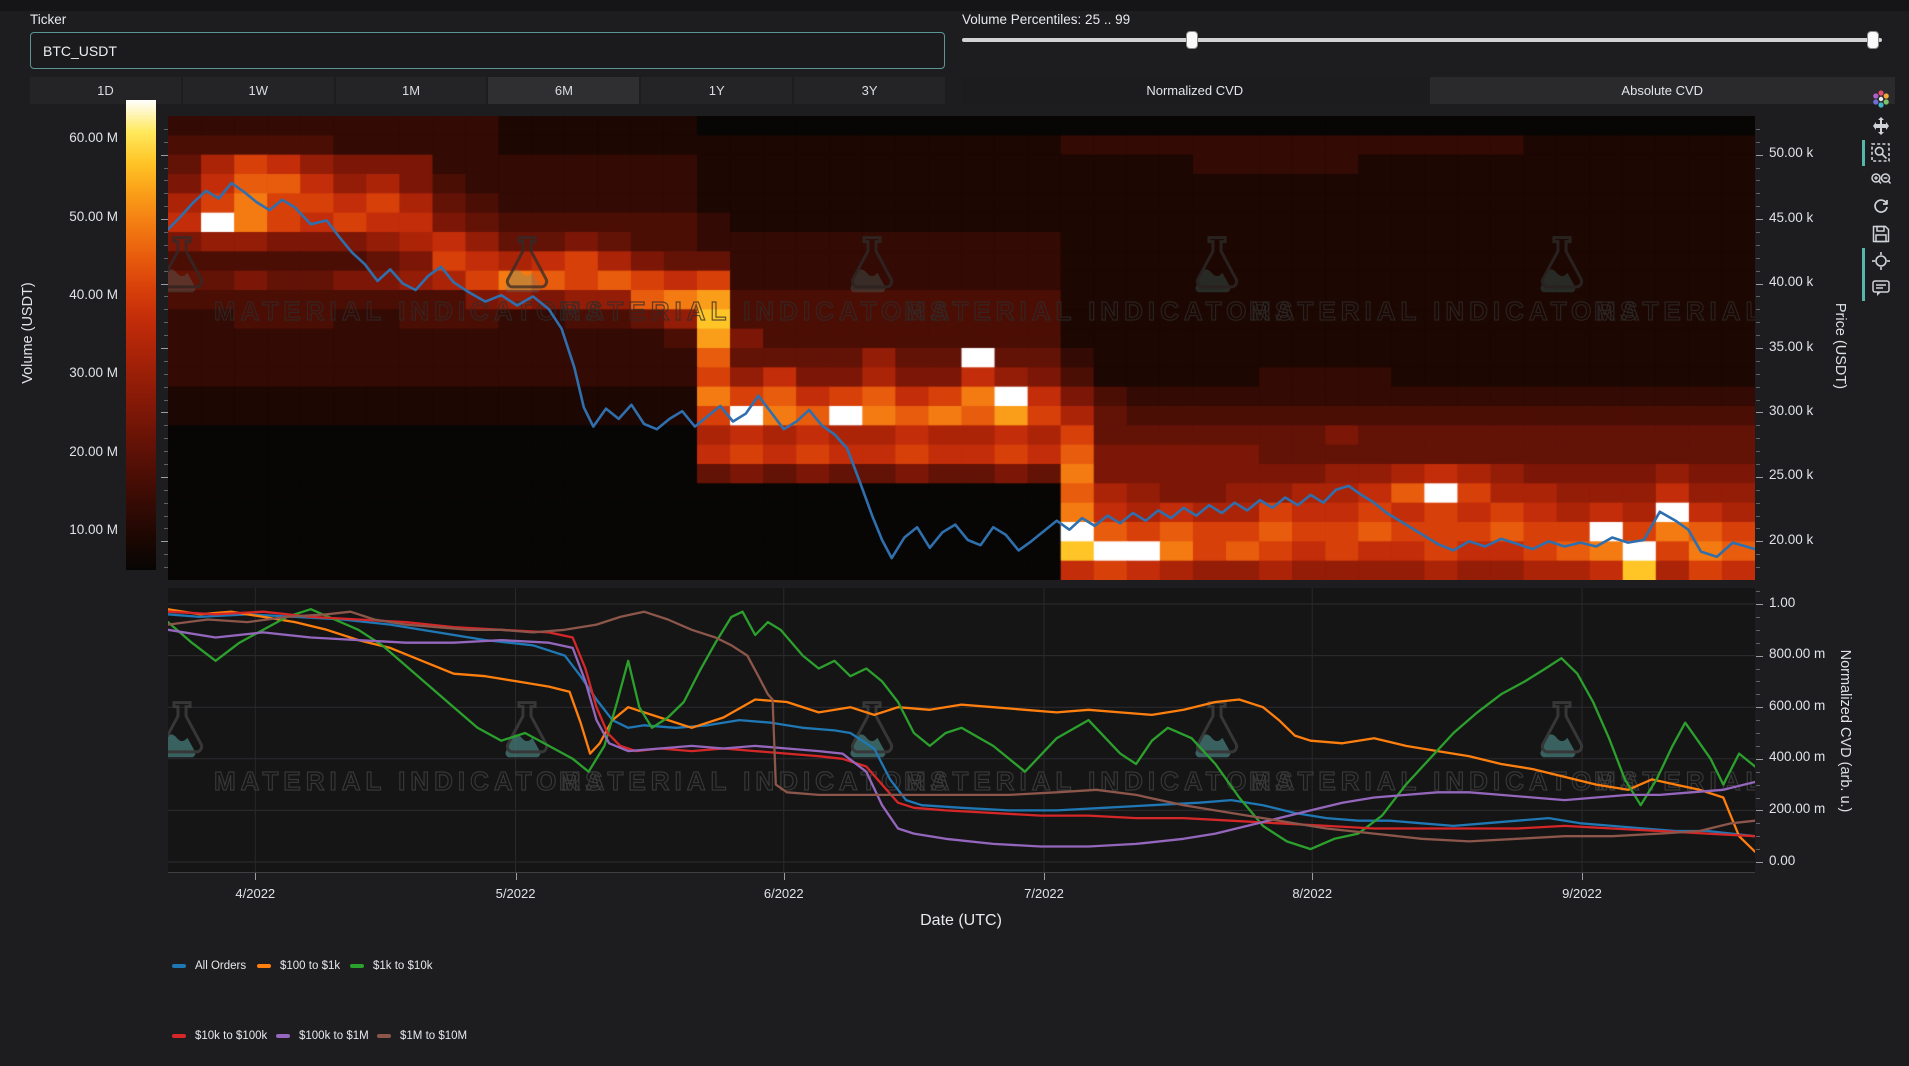  What do you see at coordinates (1881, 180) in the screenshot?
I see `zoom-in-out-icon` at bounding box center [1881, 180].